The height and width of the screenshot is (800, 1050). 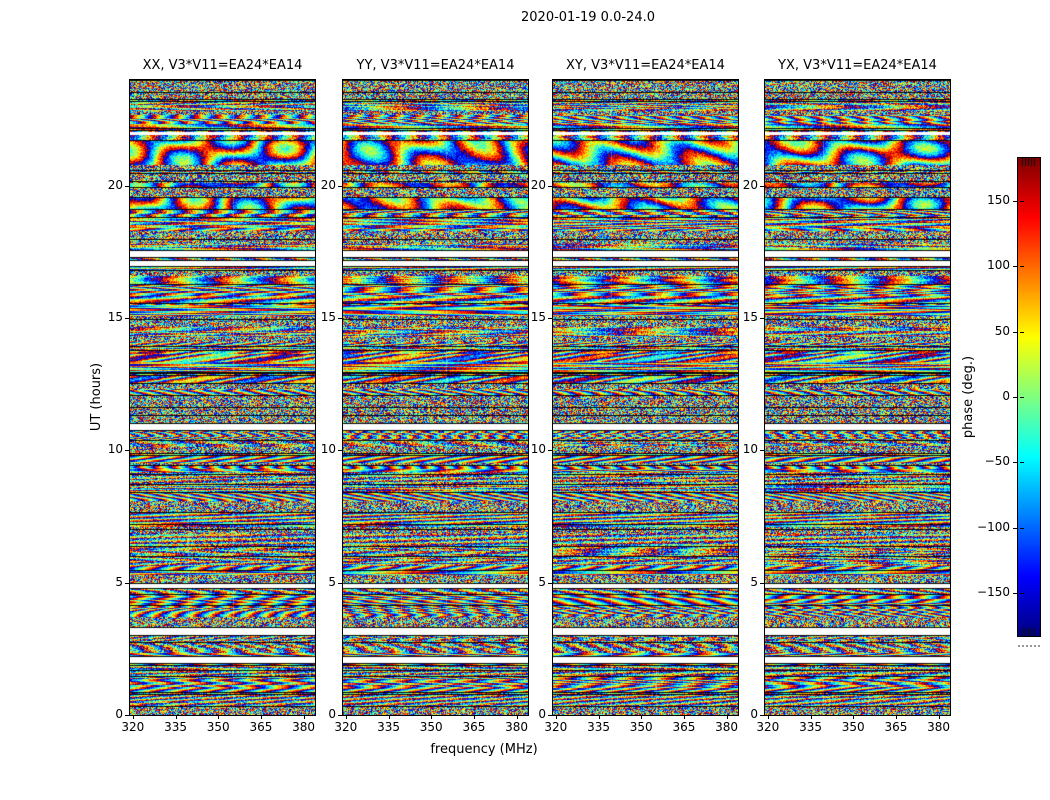 I want to click on heatmap-panel-xx, so click(x=222, y=397).